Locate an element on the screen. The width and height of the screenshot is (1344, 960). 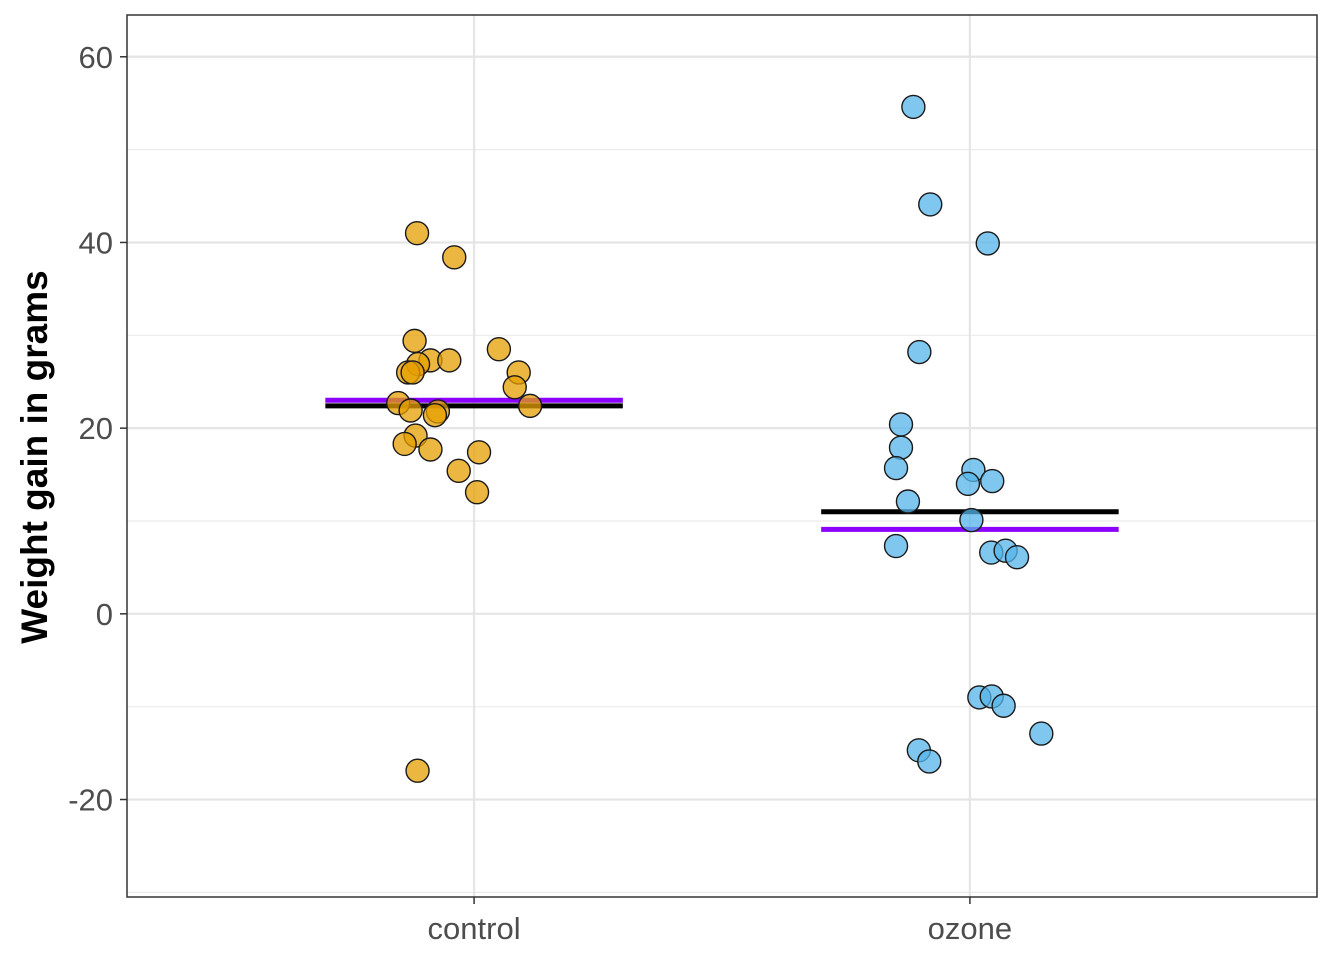
x-tick-label: ozone is located at coordinates (970, 928).